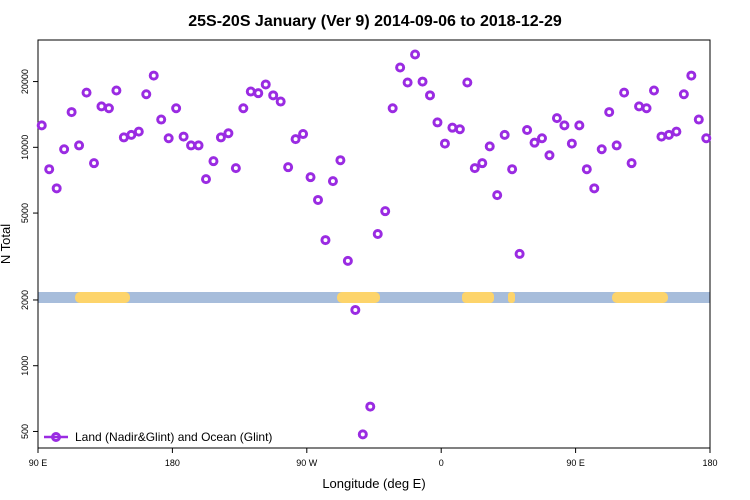 The height and width of the screenshot is (500, 750). What do you see at coordinates (173, 437) in the screenshot?
I see `legend-label: Land (Nadir&Glint) and Ocean (Glint)` at bounding box center [173, 437].